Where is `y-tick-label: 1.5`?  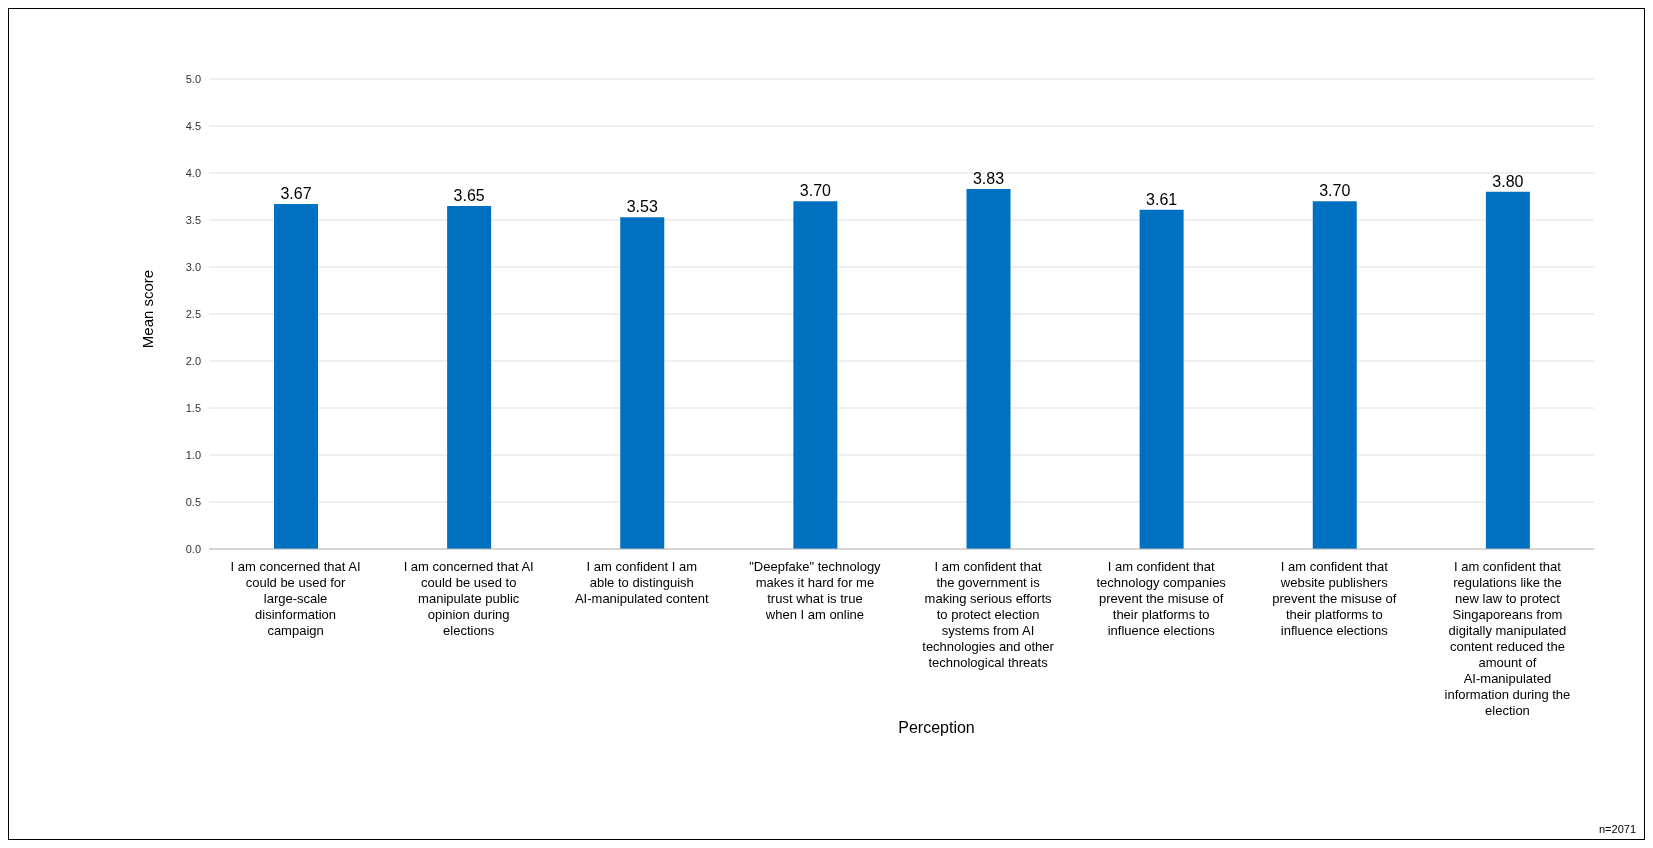
y-tick-label: 1.5 is located at coordinates (193, 407).